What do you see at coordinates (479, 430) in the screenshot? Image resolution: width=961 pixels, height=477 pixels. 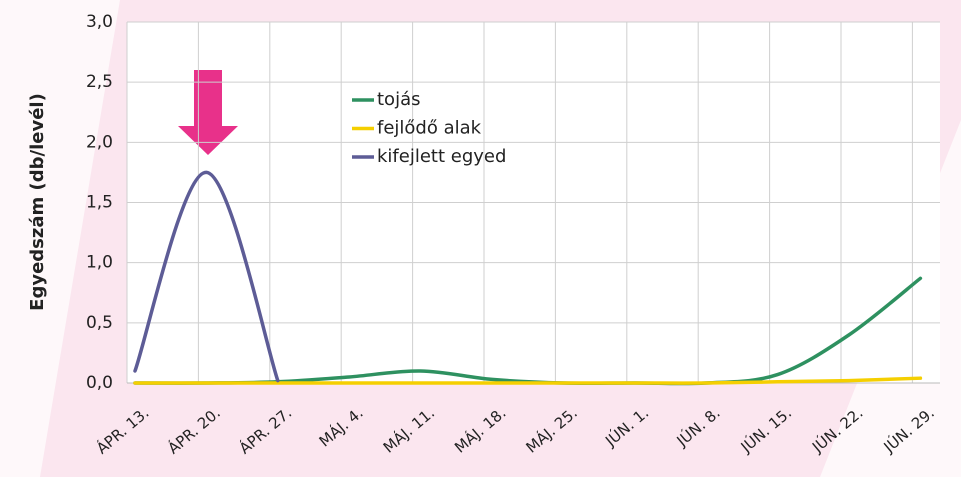 I see `x-tick-label: MÁJ. 18.` at bounding box center [479, 430].